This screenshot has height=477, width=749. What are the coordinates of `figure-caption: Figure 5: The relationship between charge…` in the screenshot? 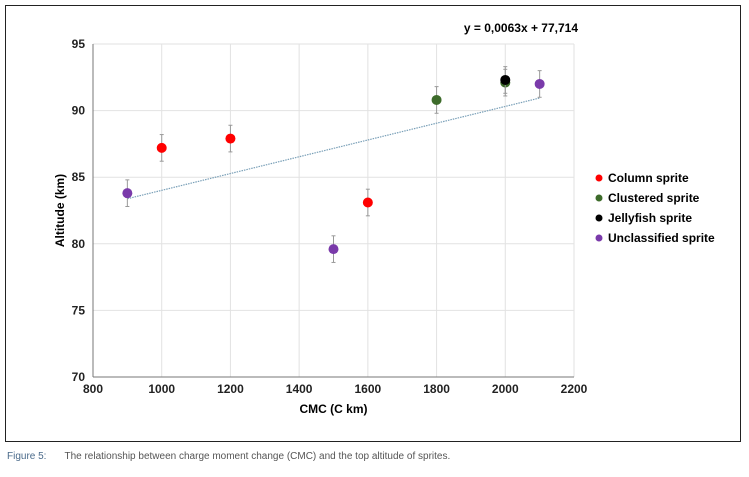 It's located at (228, 456).